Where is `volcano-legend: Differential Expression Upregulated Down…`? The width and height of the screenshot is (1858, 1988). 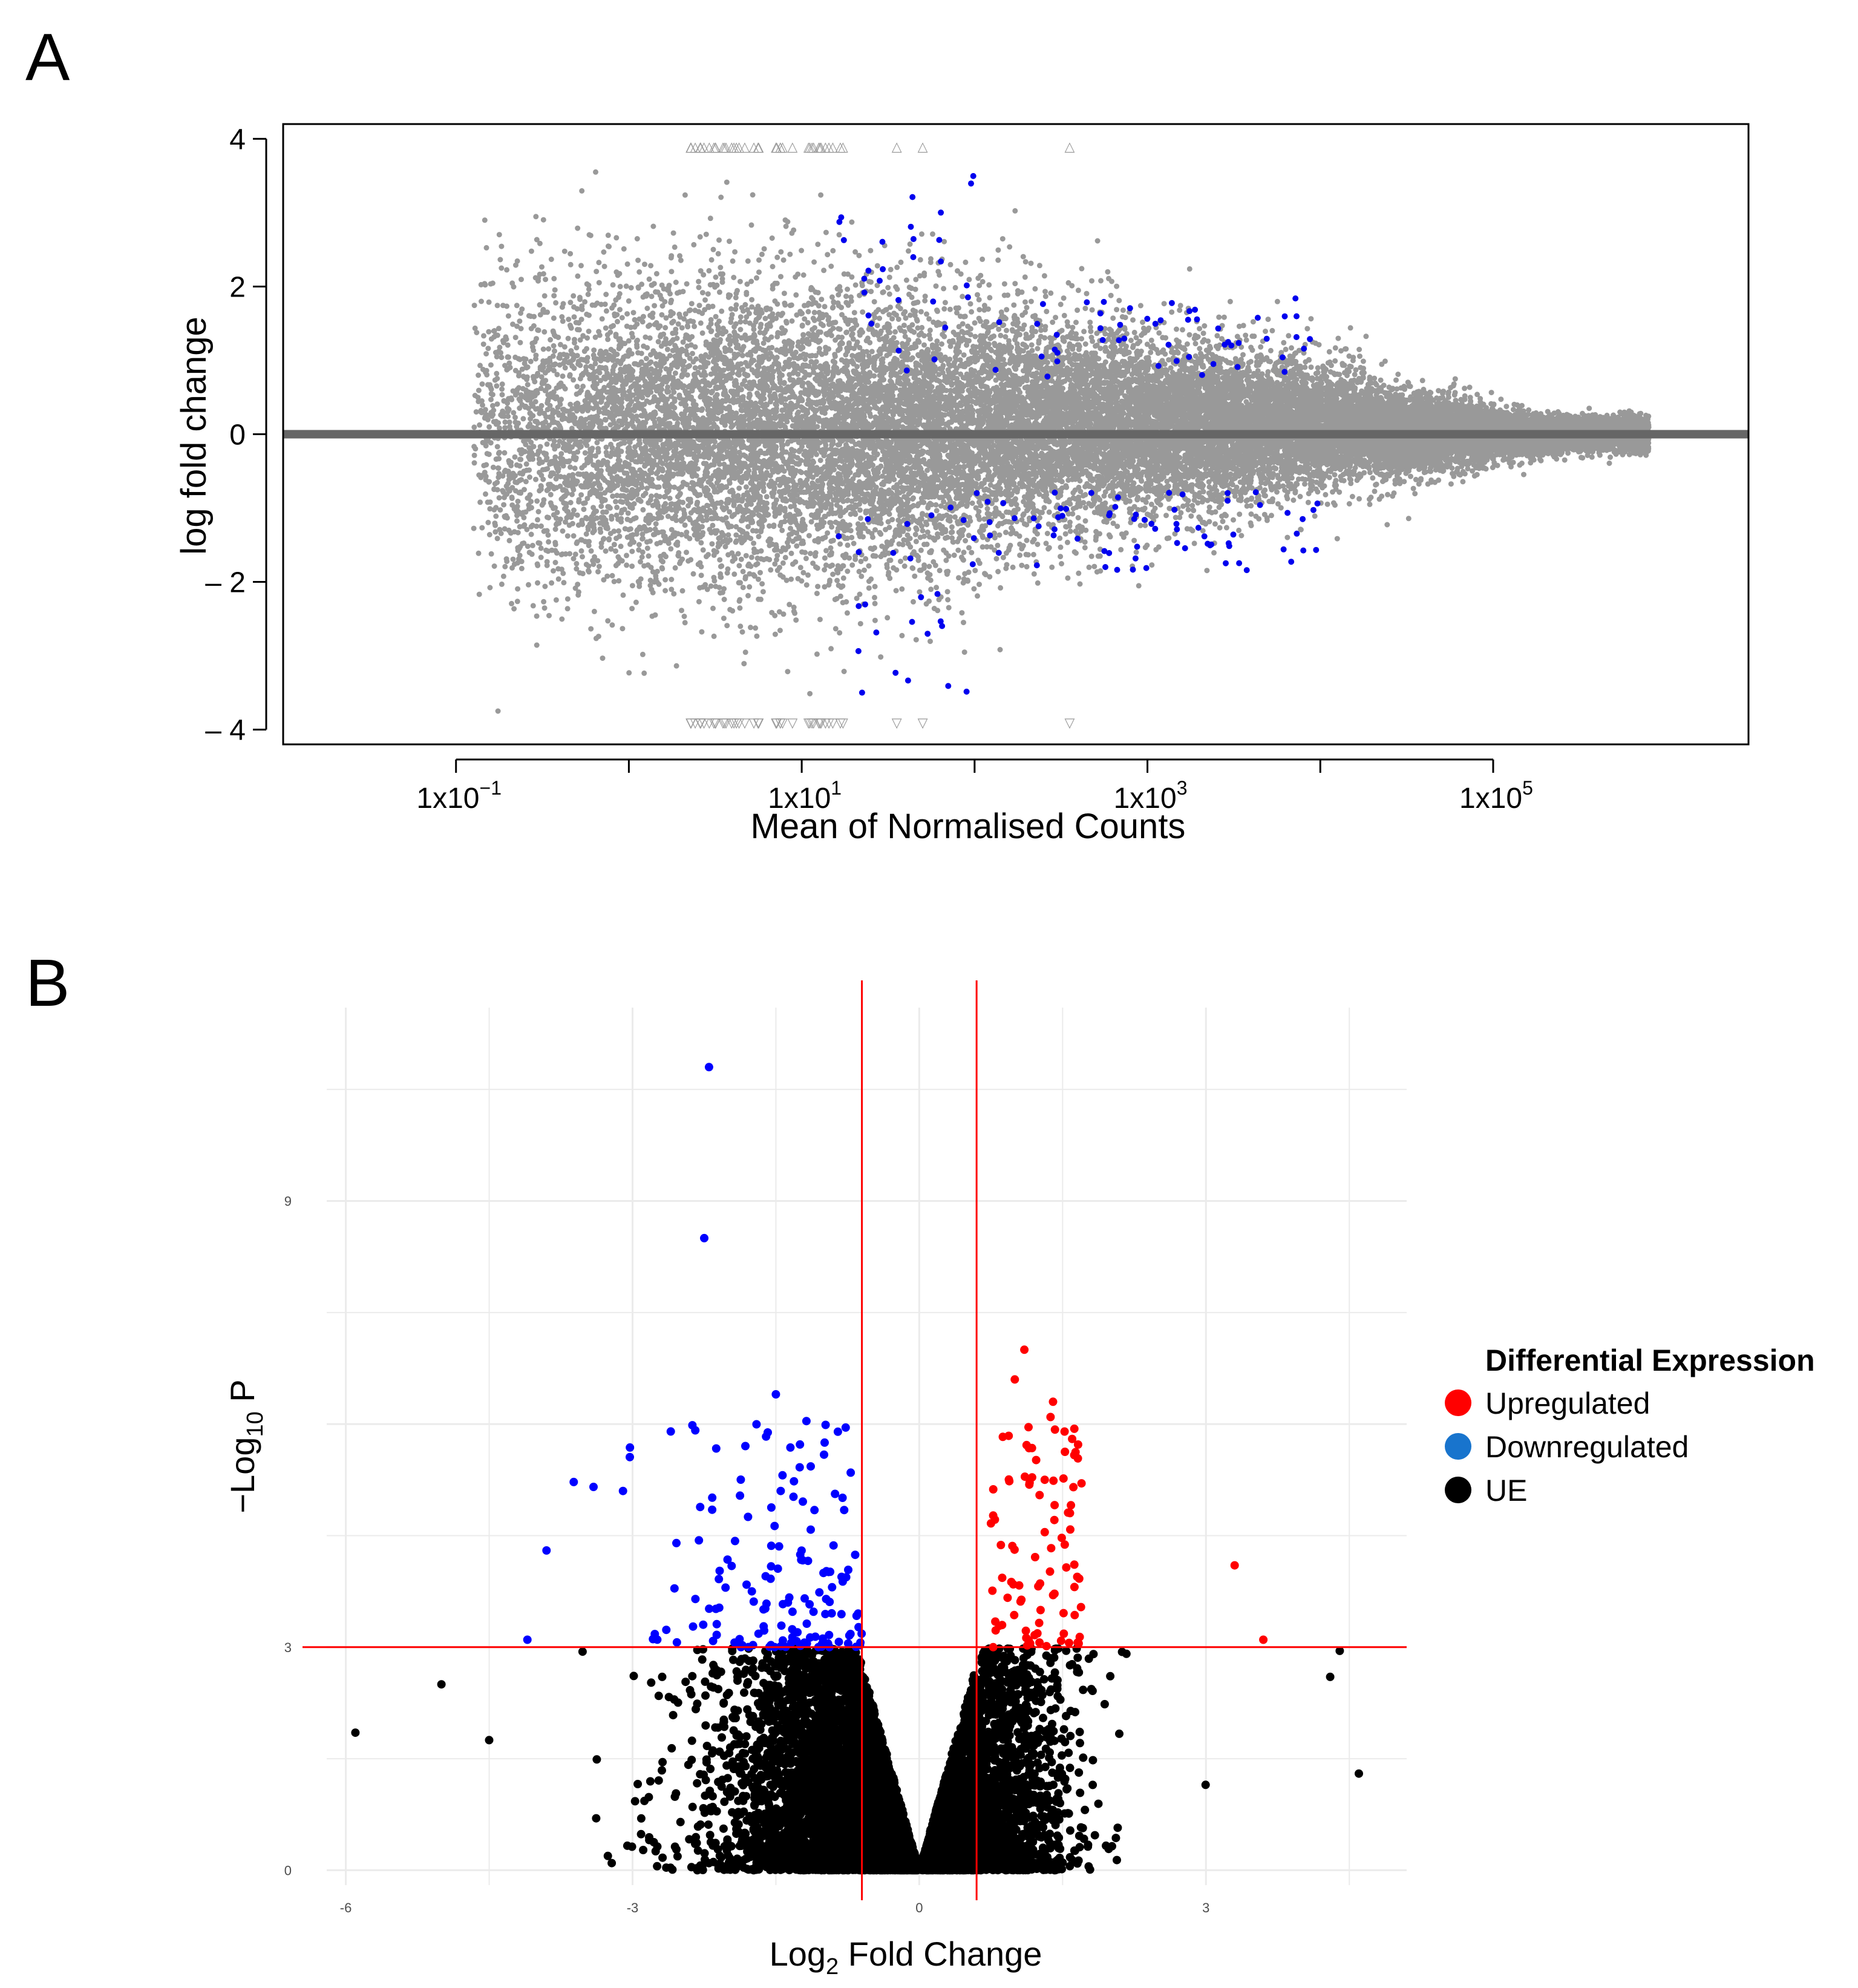
volcano-legend: Differential Expression Upregulated Down… is located at coordinates (1630, 1425).